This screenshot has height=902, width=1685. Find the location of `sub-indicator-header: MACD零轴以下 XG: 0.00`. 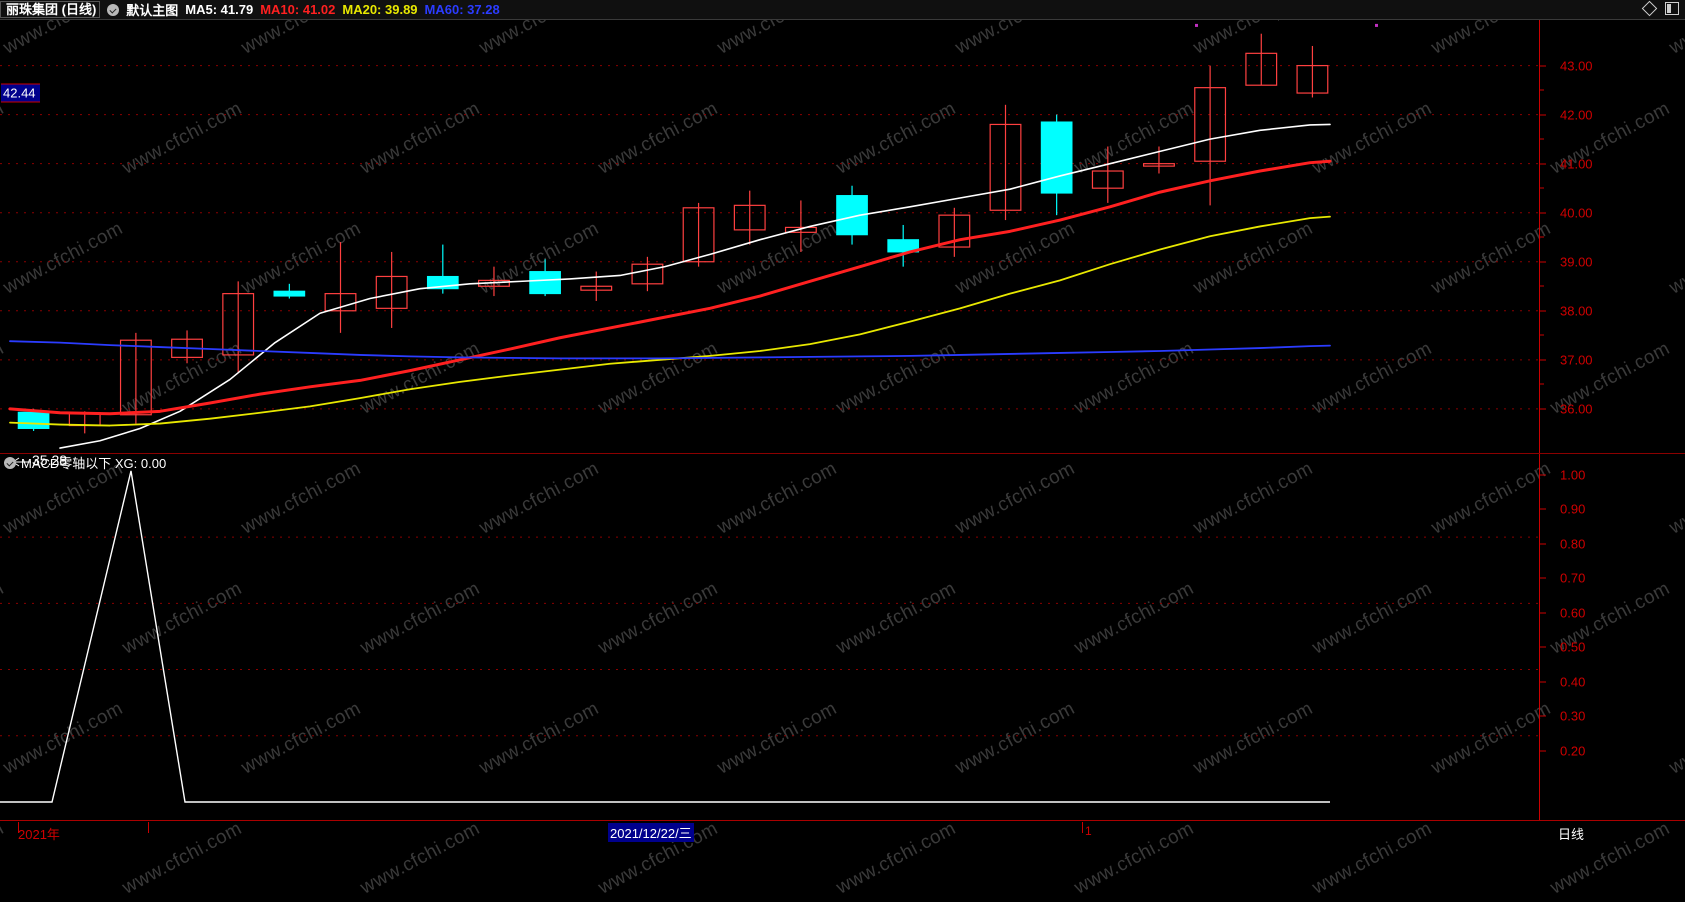

sub-indicator-header: MACD零轴以下 XG: 0.00 is located at coordinates (83, 462).